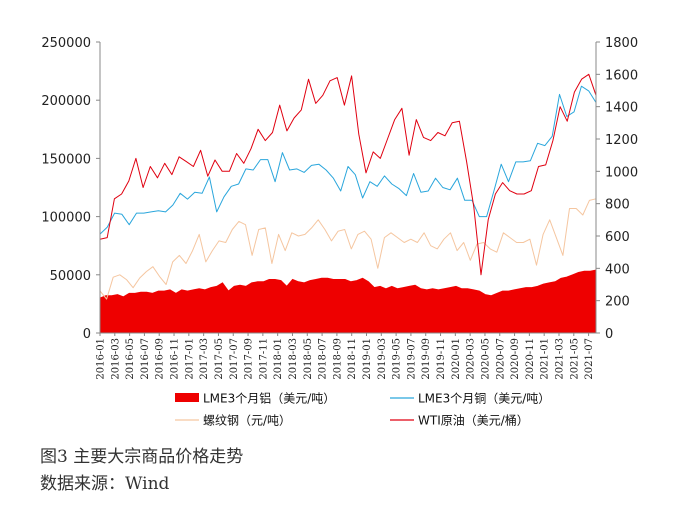 Image resolution: width=700 pixels, height=519 pixels. What do you see at coordinates (115, 359) in the screenshot?
I see `x-tick-label: 2016-03` at bounding box center [115, 359].